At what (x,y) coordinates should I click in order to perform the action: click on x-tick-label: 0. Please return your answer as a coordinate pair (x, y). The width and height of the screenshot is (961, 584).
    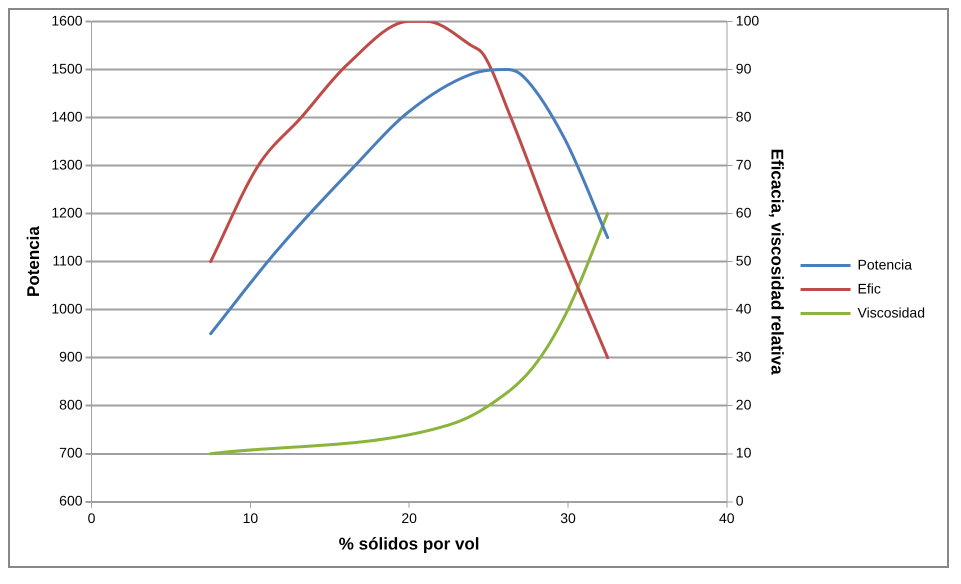
    Looking at the image, I should click on (92, 518).